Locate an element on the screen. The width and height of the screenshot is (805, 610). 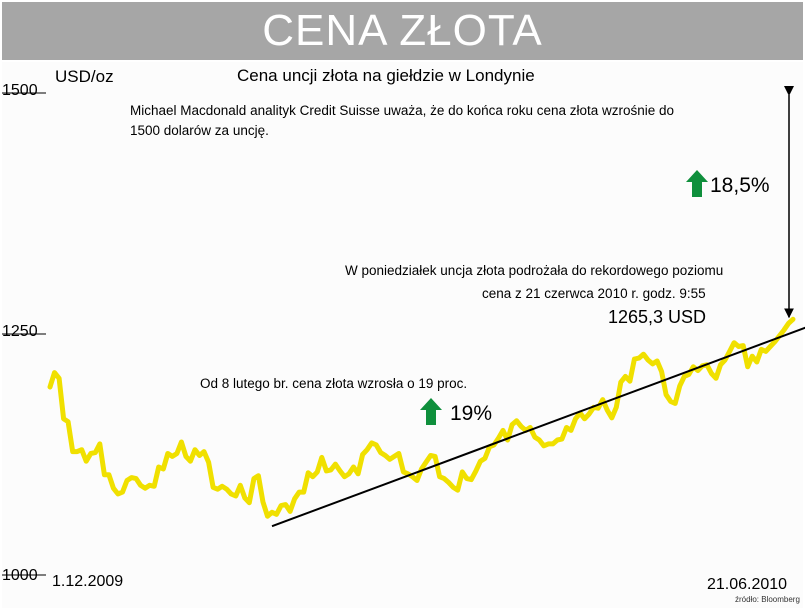
chart-title: Cena uncji złota na giełdzie w Londynie is located at coordinates (386, 75).